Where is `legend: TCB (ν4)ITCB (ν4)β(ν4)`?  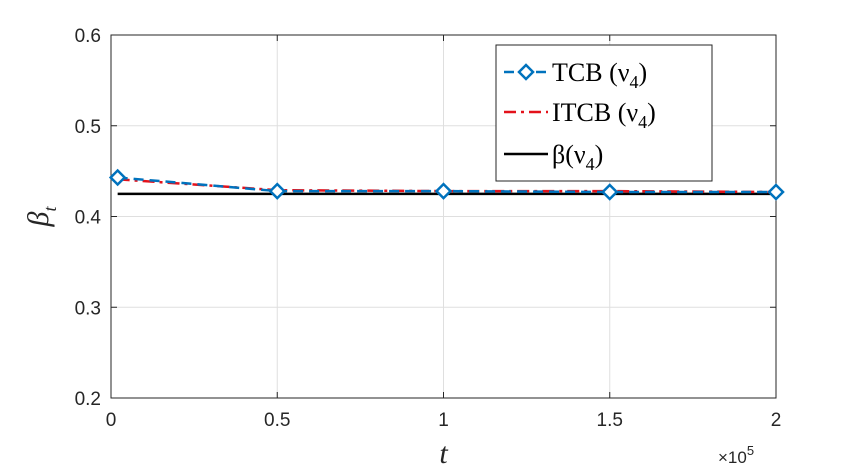
legend: TCB (ν4)ITCB (ν4)β(ν4) is located at coordinates (604, 113).